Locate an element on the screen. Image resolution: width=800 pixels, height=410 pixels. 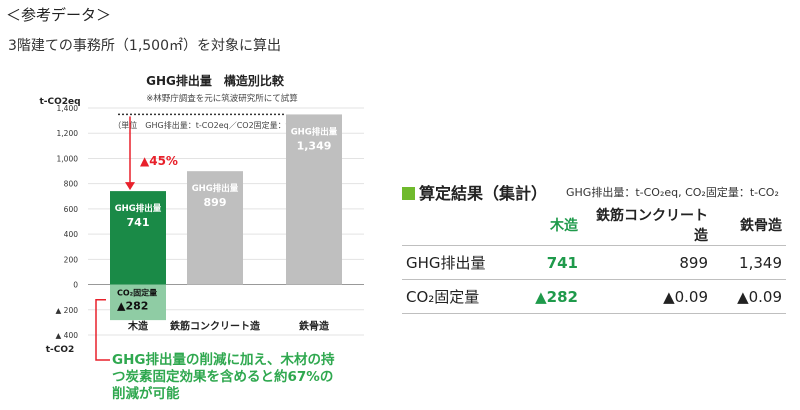
x-tick-label: 鉄骨造 is located at coordinates (314, 326).